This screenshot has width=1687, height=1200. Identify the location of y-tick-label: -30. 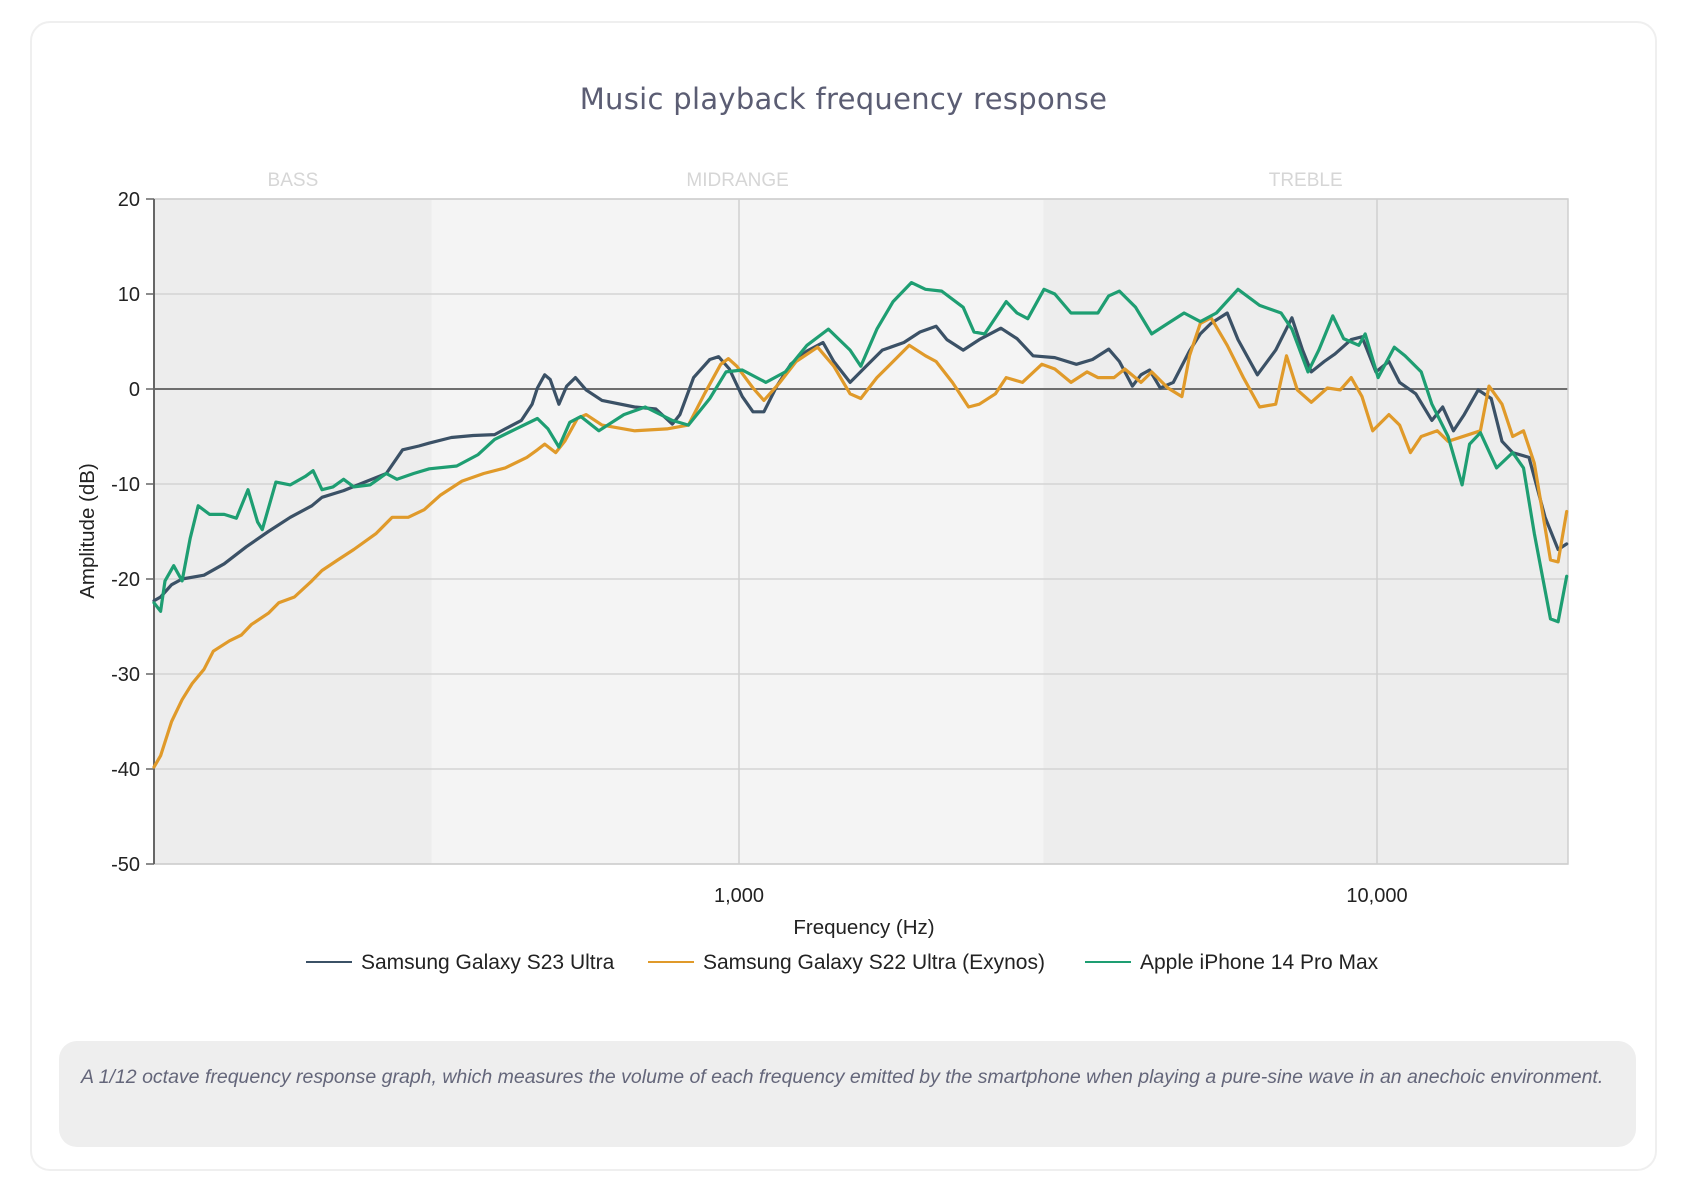
(125, 675).